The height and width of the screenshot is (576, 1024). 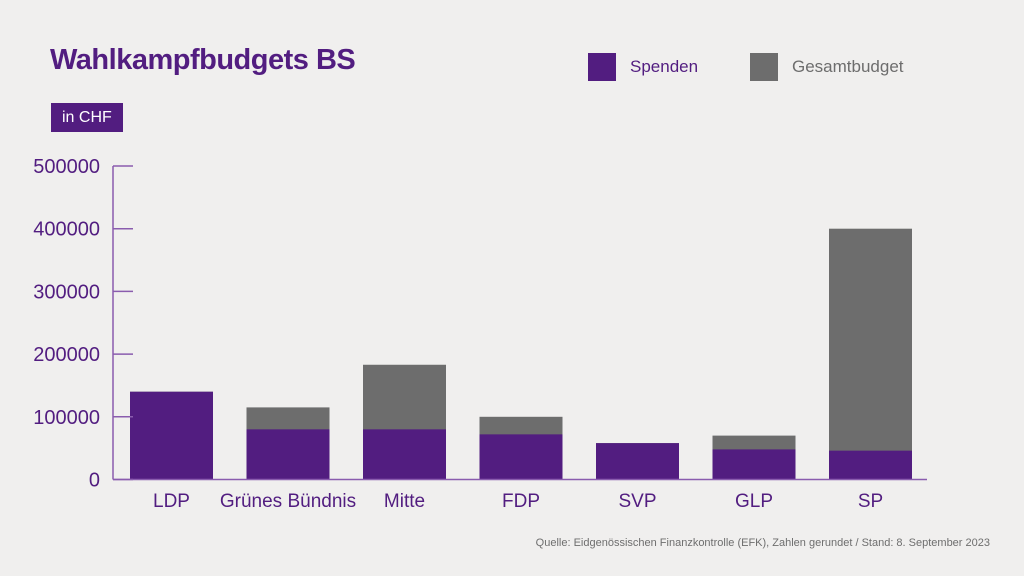 What do you see at coordinates (66, 418) in the screenshot?
I see `y-tick-label: 100000` at bounding box center [66, 418].